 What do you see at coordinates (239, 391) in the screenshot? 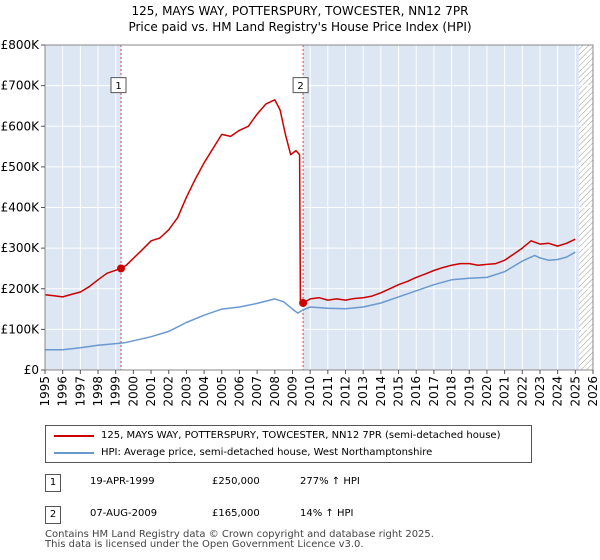
I see `x-tick-label: 2006` at bounding box center [239, 391].